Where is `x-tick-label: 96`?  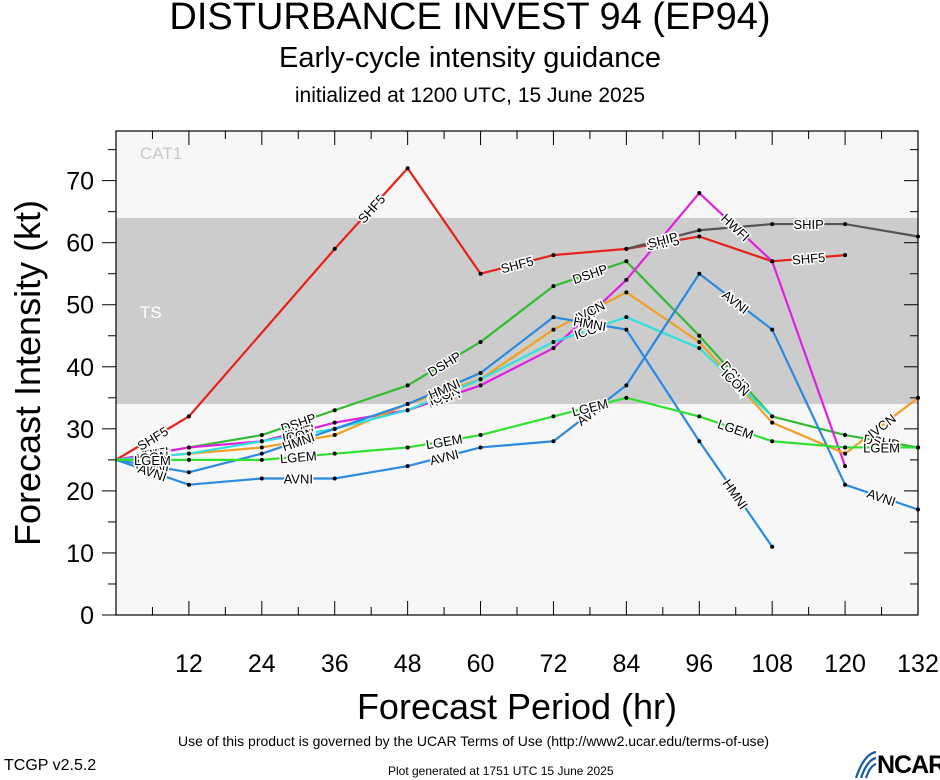
x-tick-label: 96 is located at coordinates (699, 664).